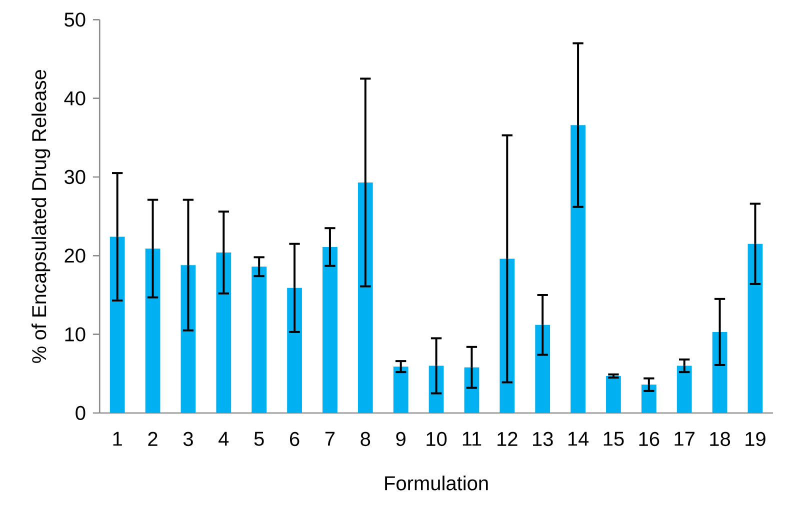  What do you see at coordinates (330, 439) in the screenshot?
I see `x-tick-label: 7` at bounding box center [330, 439].